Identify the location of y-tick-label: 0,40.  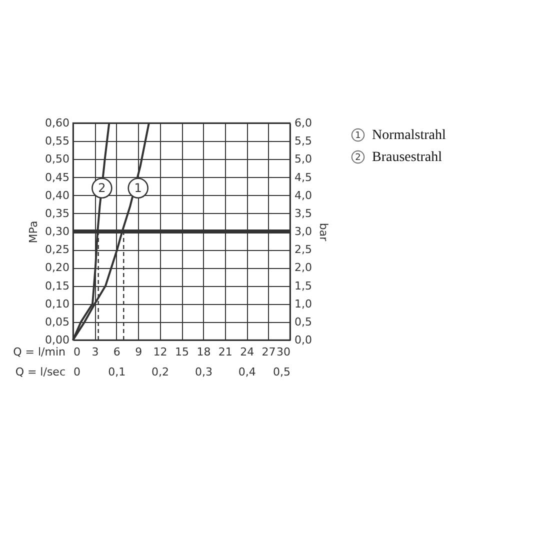
(57, 195).